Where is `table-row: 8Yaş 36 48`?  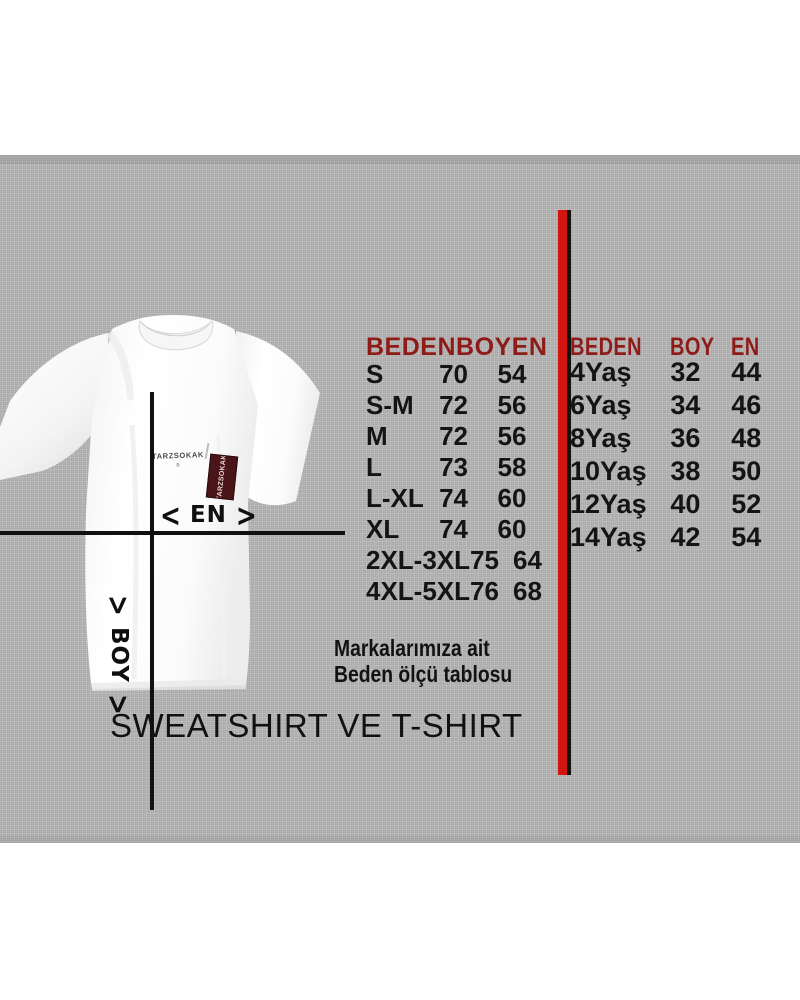
table-row: 8Yaş 36 48 is located at coordinates (677, 441).